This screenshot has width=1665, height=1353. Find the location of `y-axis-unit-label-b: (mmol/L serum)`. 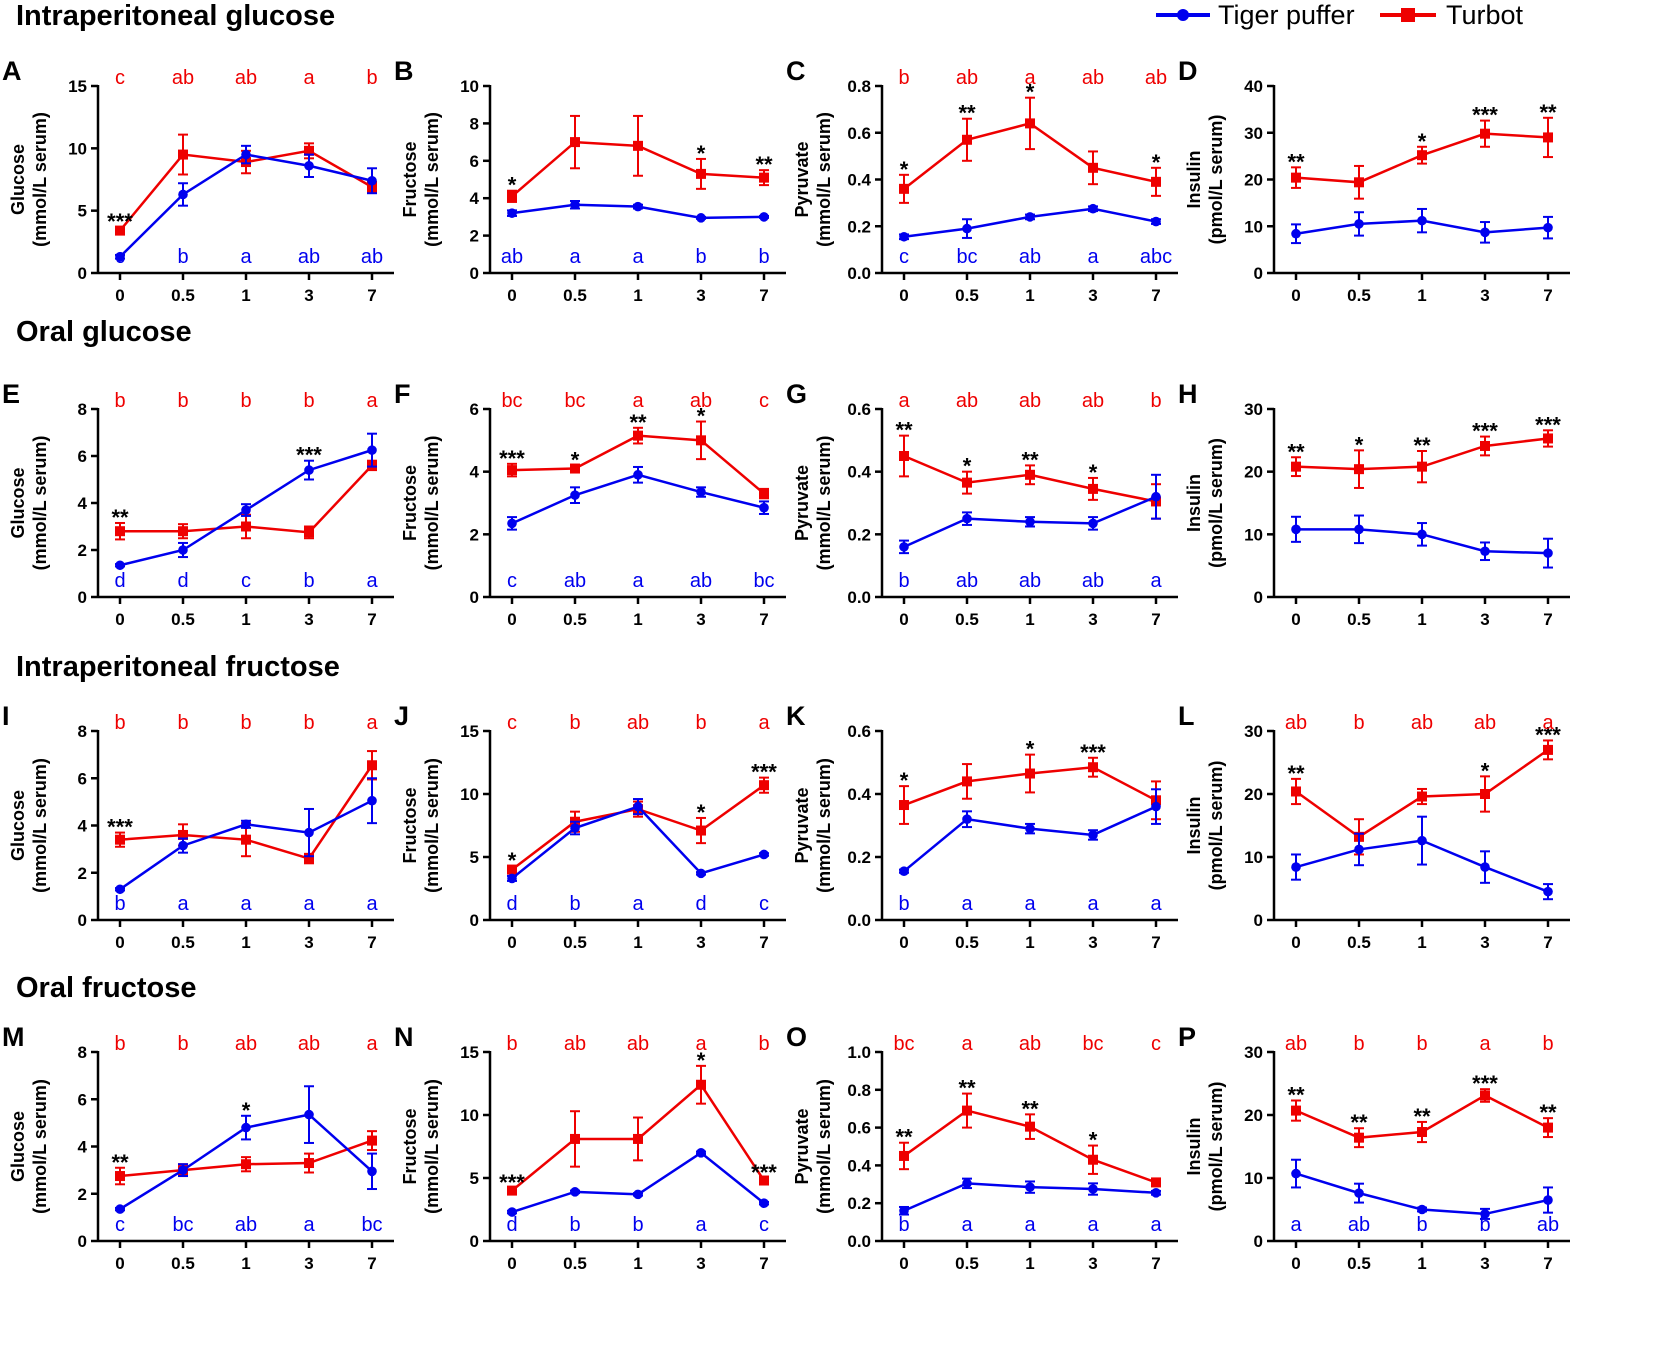

y-axis-unit-label-b: (mmol/L serum) is located at coordinates (432, 179).